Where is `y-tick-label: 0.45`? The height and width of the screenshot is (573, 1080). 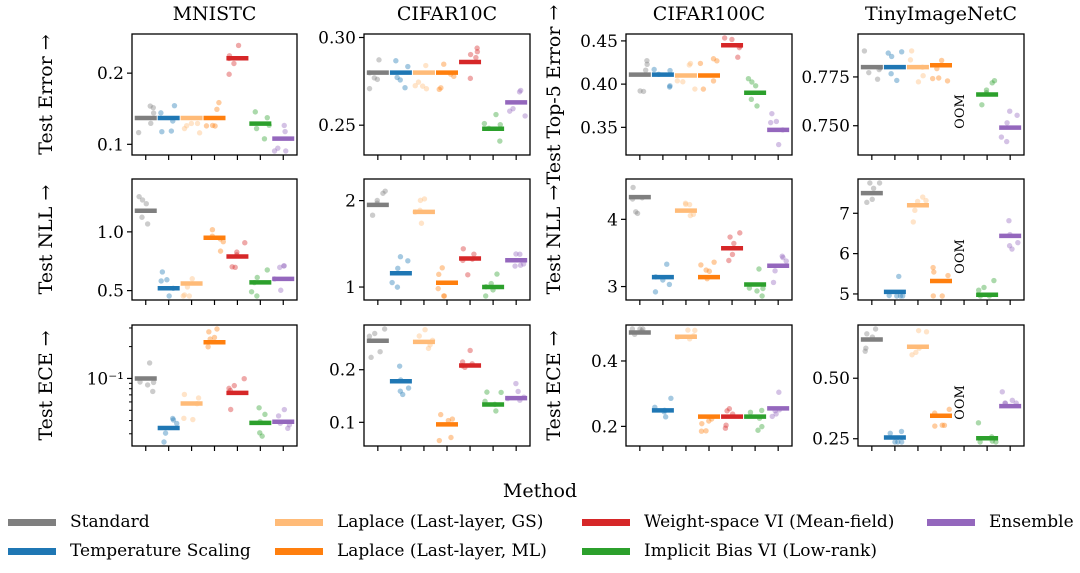
y-tick-label: 0.45 is located at coordinates (599, 42).